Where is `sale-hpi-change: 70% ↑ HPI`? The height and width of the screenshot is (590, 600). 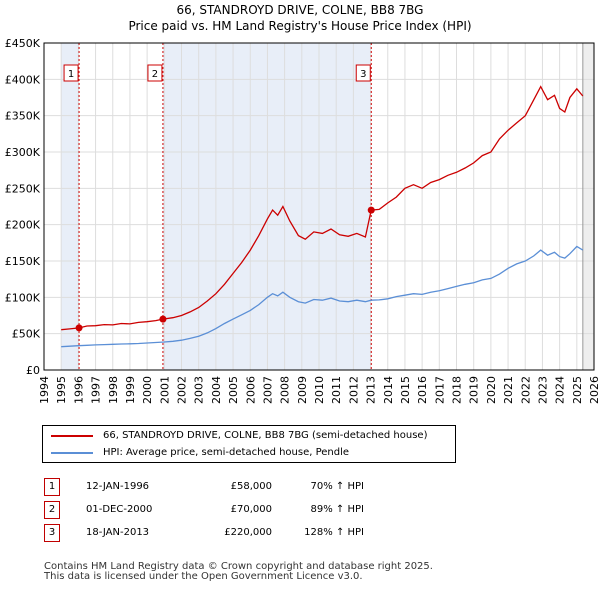 sale-hpi-change: 70% ↑ HPI is located at coordinates (337, 486).